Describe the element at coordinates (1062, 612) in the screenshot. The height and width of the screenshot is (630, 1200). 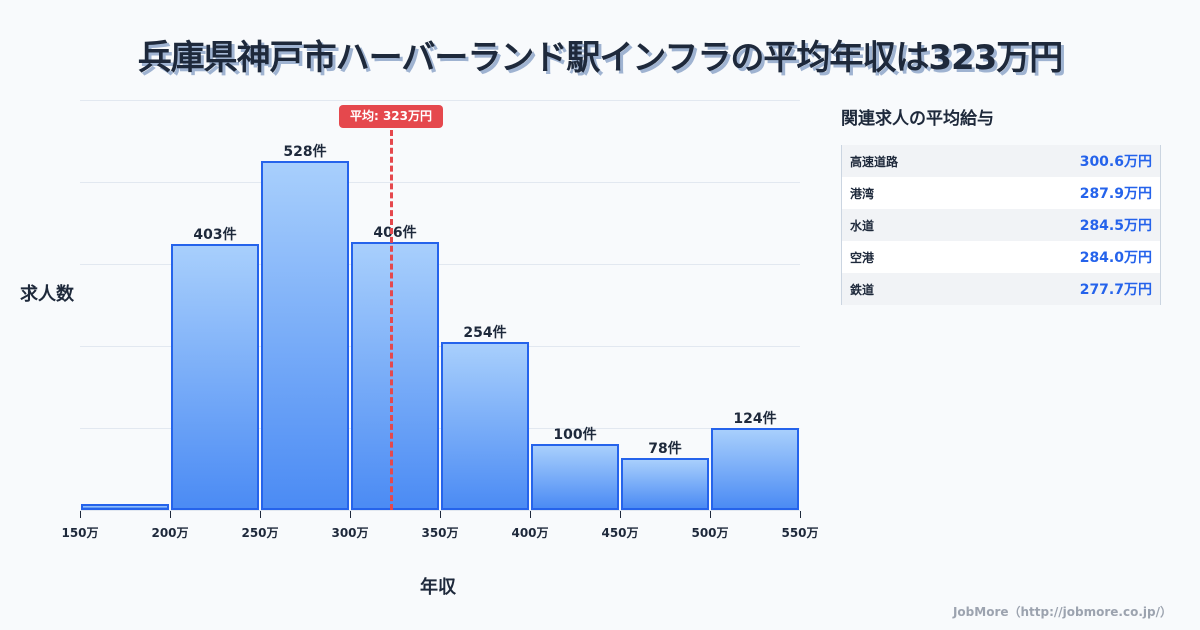
I see `source-credit: JobMore（http://jobmore.co.jp/）` at that location.